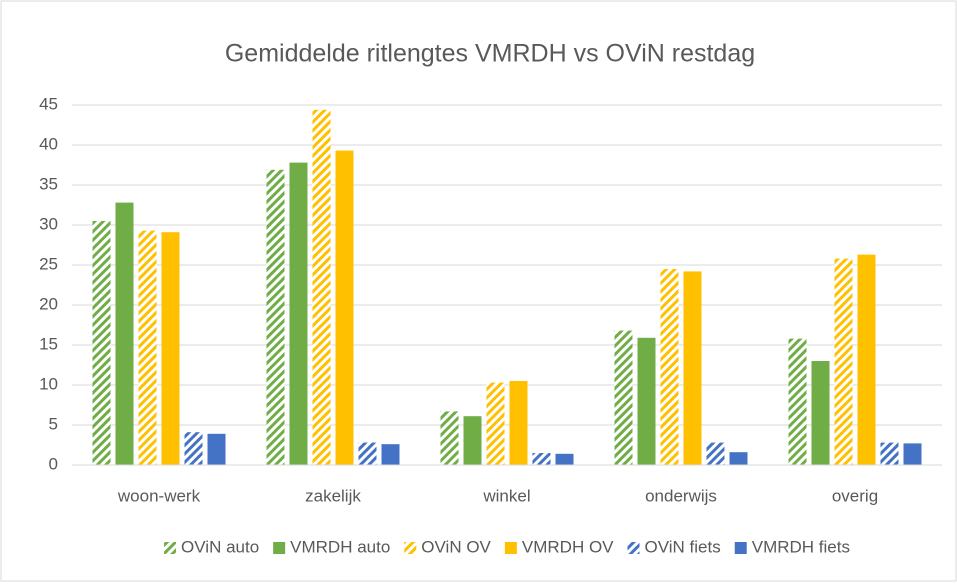  I want to click on x-tick-label: onderwijs, so click(681, 495).